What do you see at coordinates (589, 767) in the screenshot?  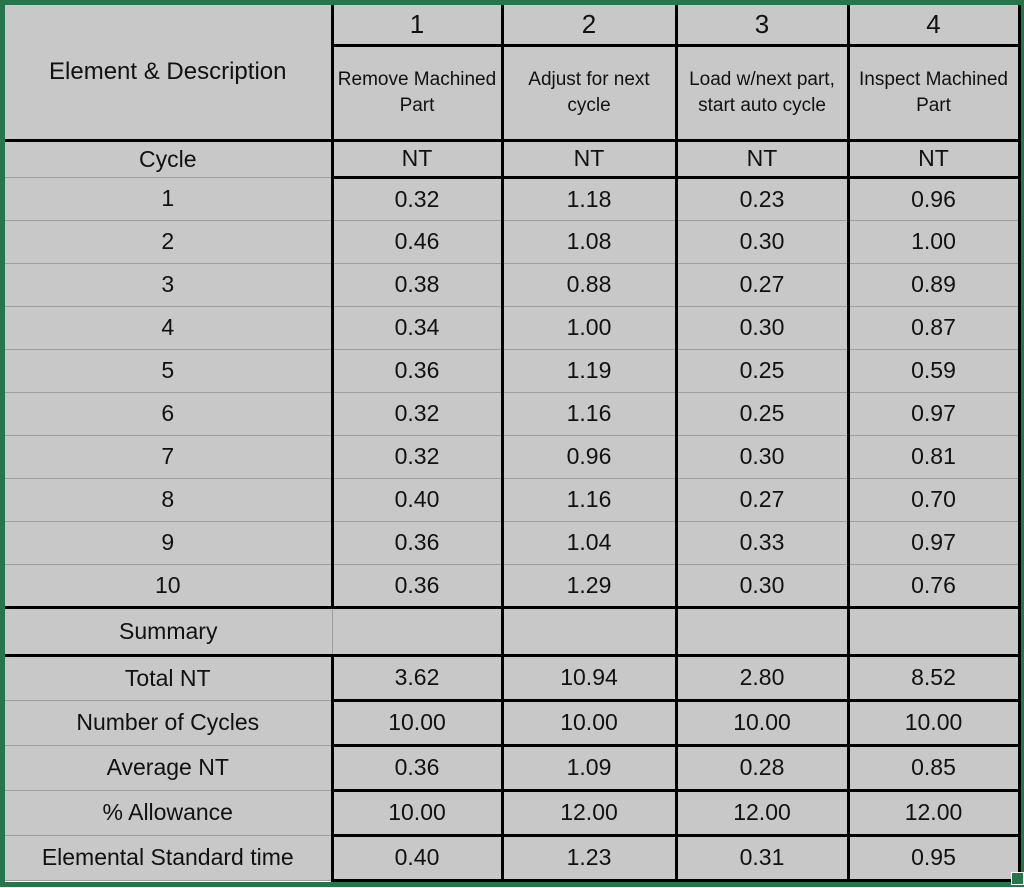 I see `summary-value-cell: 1.09` at bounding box center [589, 767].